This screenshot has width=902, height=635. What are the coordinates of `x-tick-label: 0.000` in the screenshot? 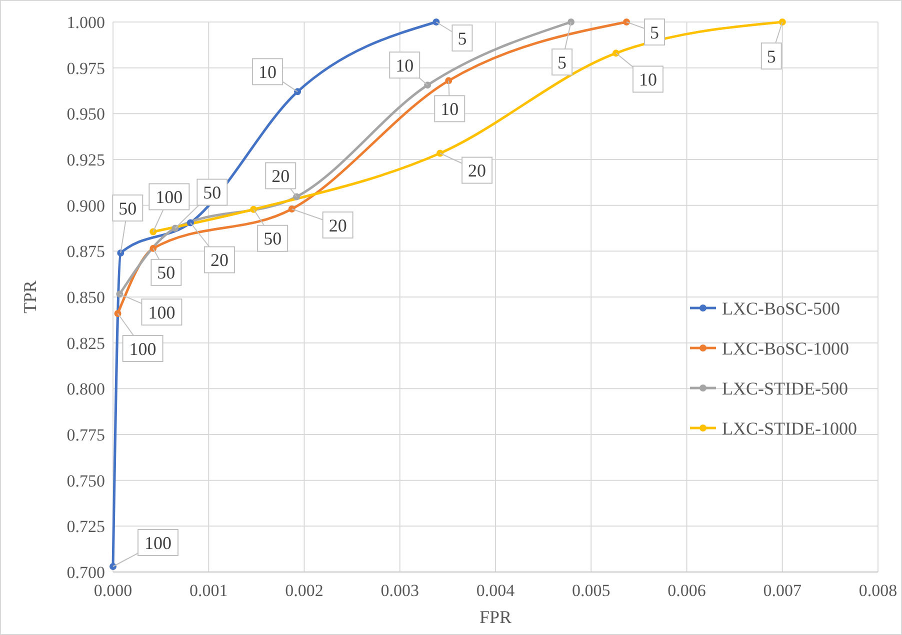 It's located at (113, 590).